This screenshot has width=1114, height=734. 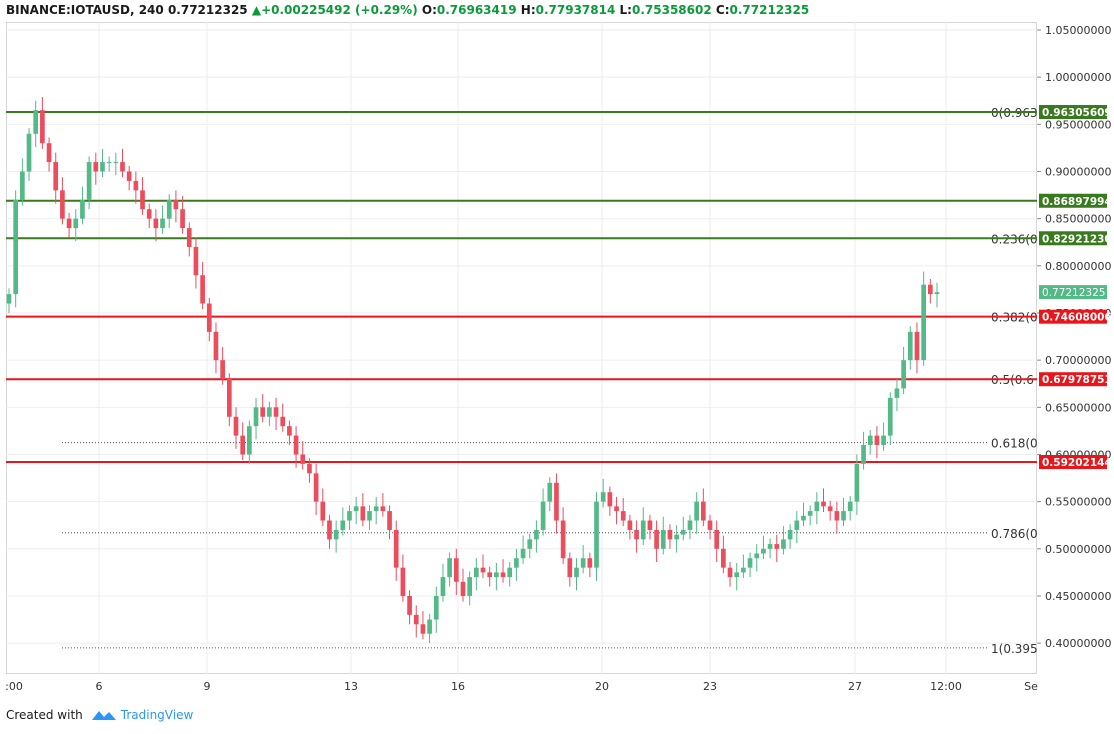 What do you see at coordinates (769, 10) in the screenshot?
I see `close-value: 0.77212325` at bounding box center [769, 10].